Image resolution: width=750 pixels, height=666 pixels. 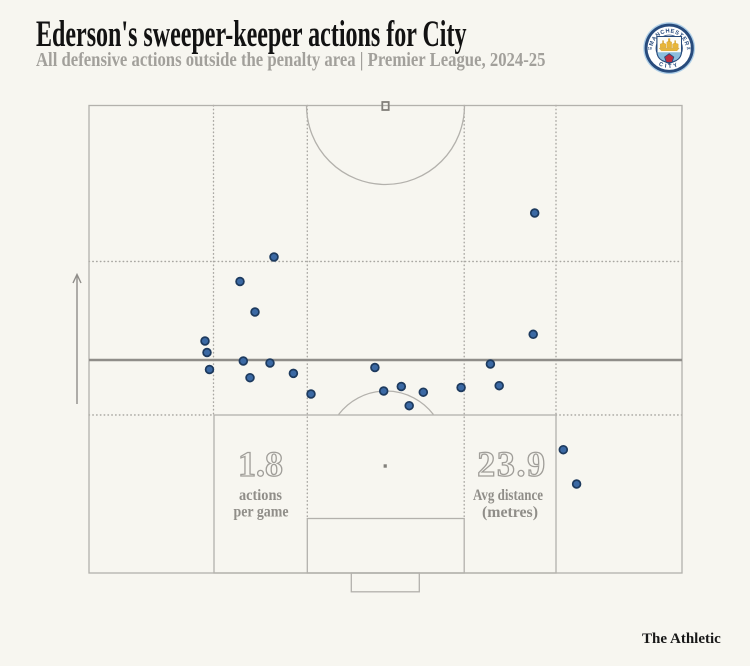 I want to click on svg-text: (metres), so click(x=510, y=512).